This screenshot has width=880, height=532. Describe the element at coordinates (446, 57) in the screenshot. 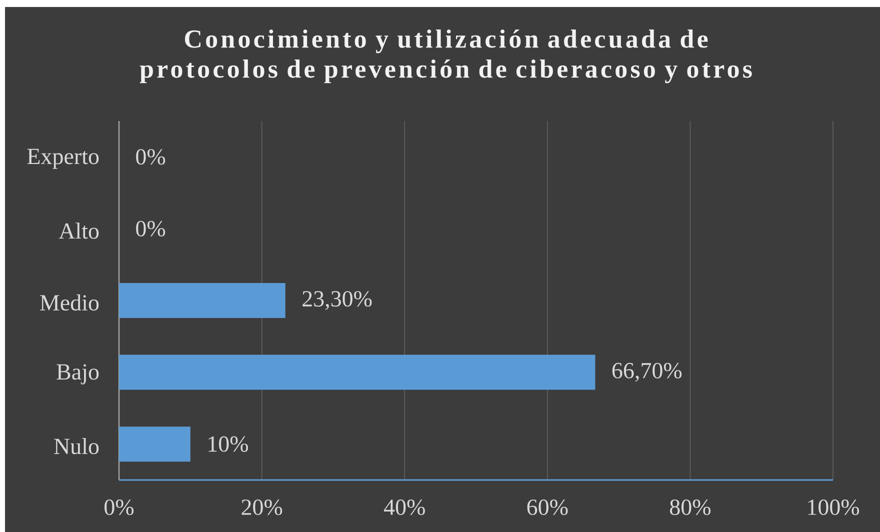

I see `chart-title: Conocimiento y utilización adecuada de protocolos de prevención de ciberacoso y otros` at that location.